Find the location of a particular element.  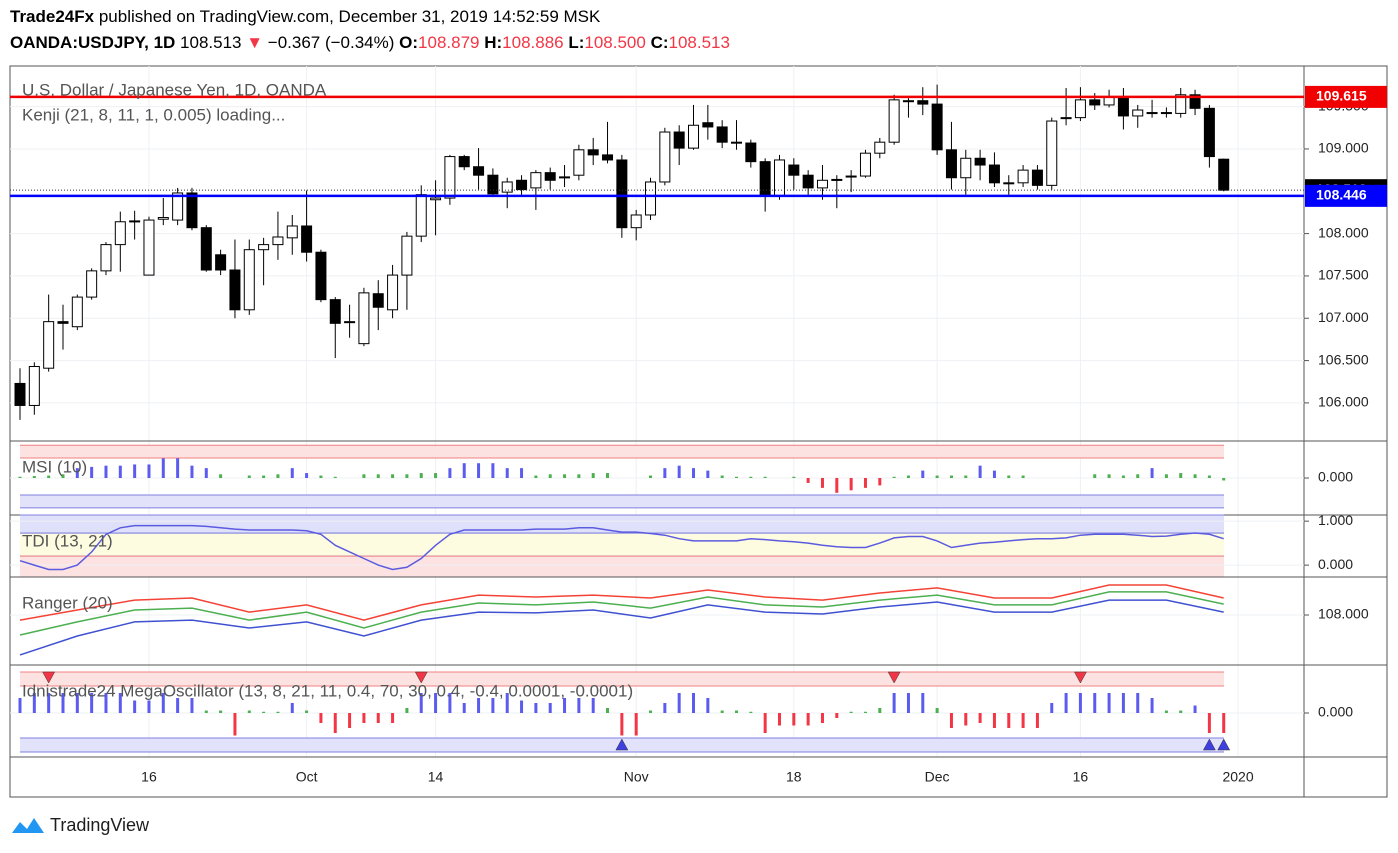

quote-part: OANDA:USDJPY, 1D is located at coordinates (92, 42).